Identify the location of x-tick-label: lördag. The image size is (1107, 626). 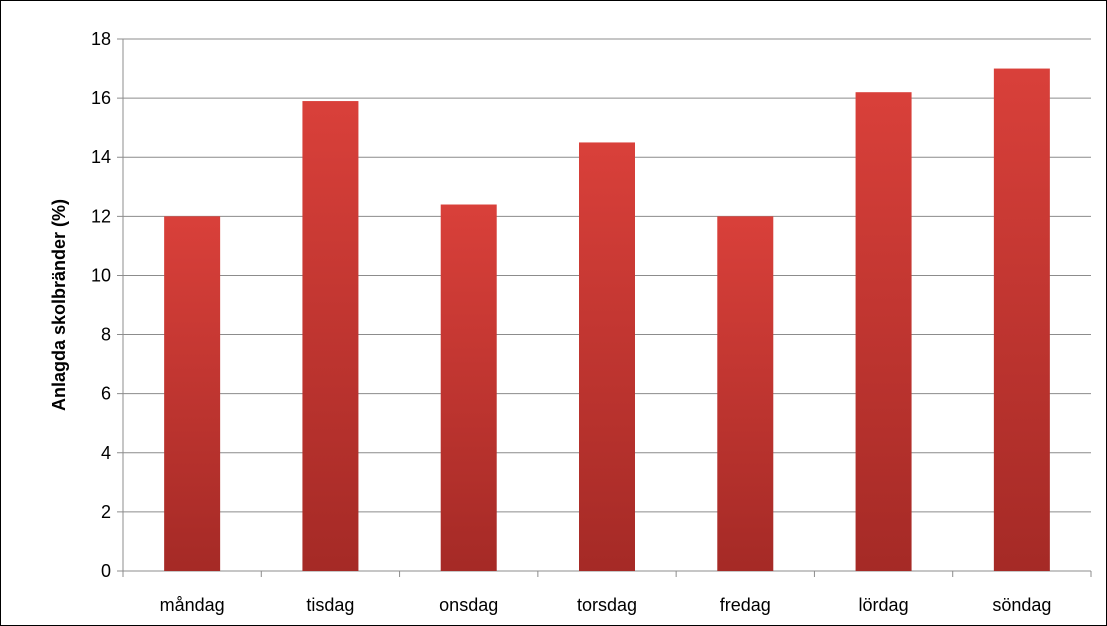
(884, 605).